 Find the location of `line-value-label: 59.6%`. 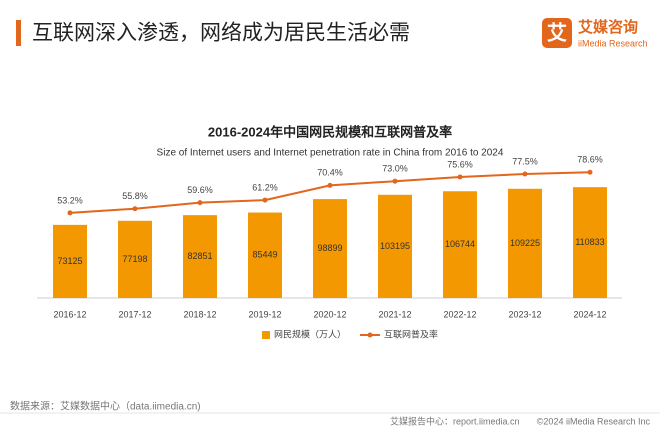

line-value-label: 59.6% is located at coordinates (200, 190).